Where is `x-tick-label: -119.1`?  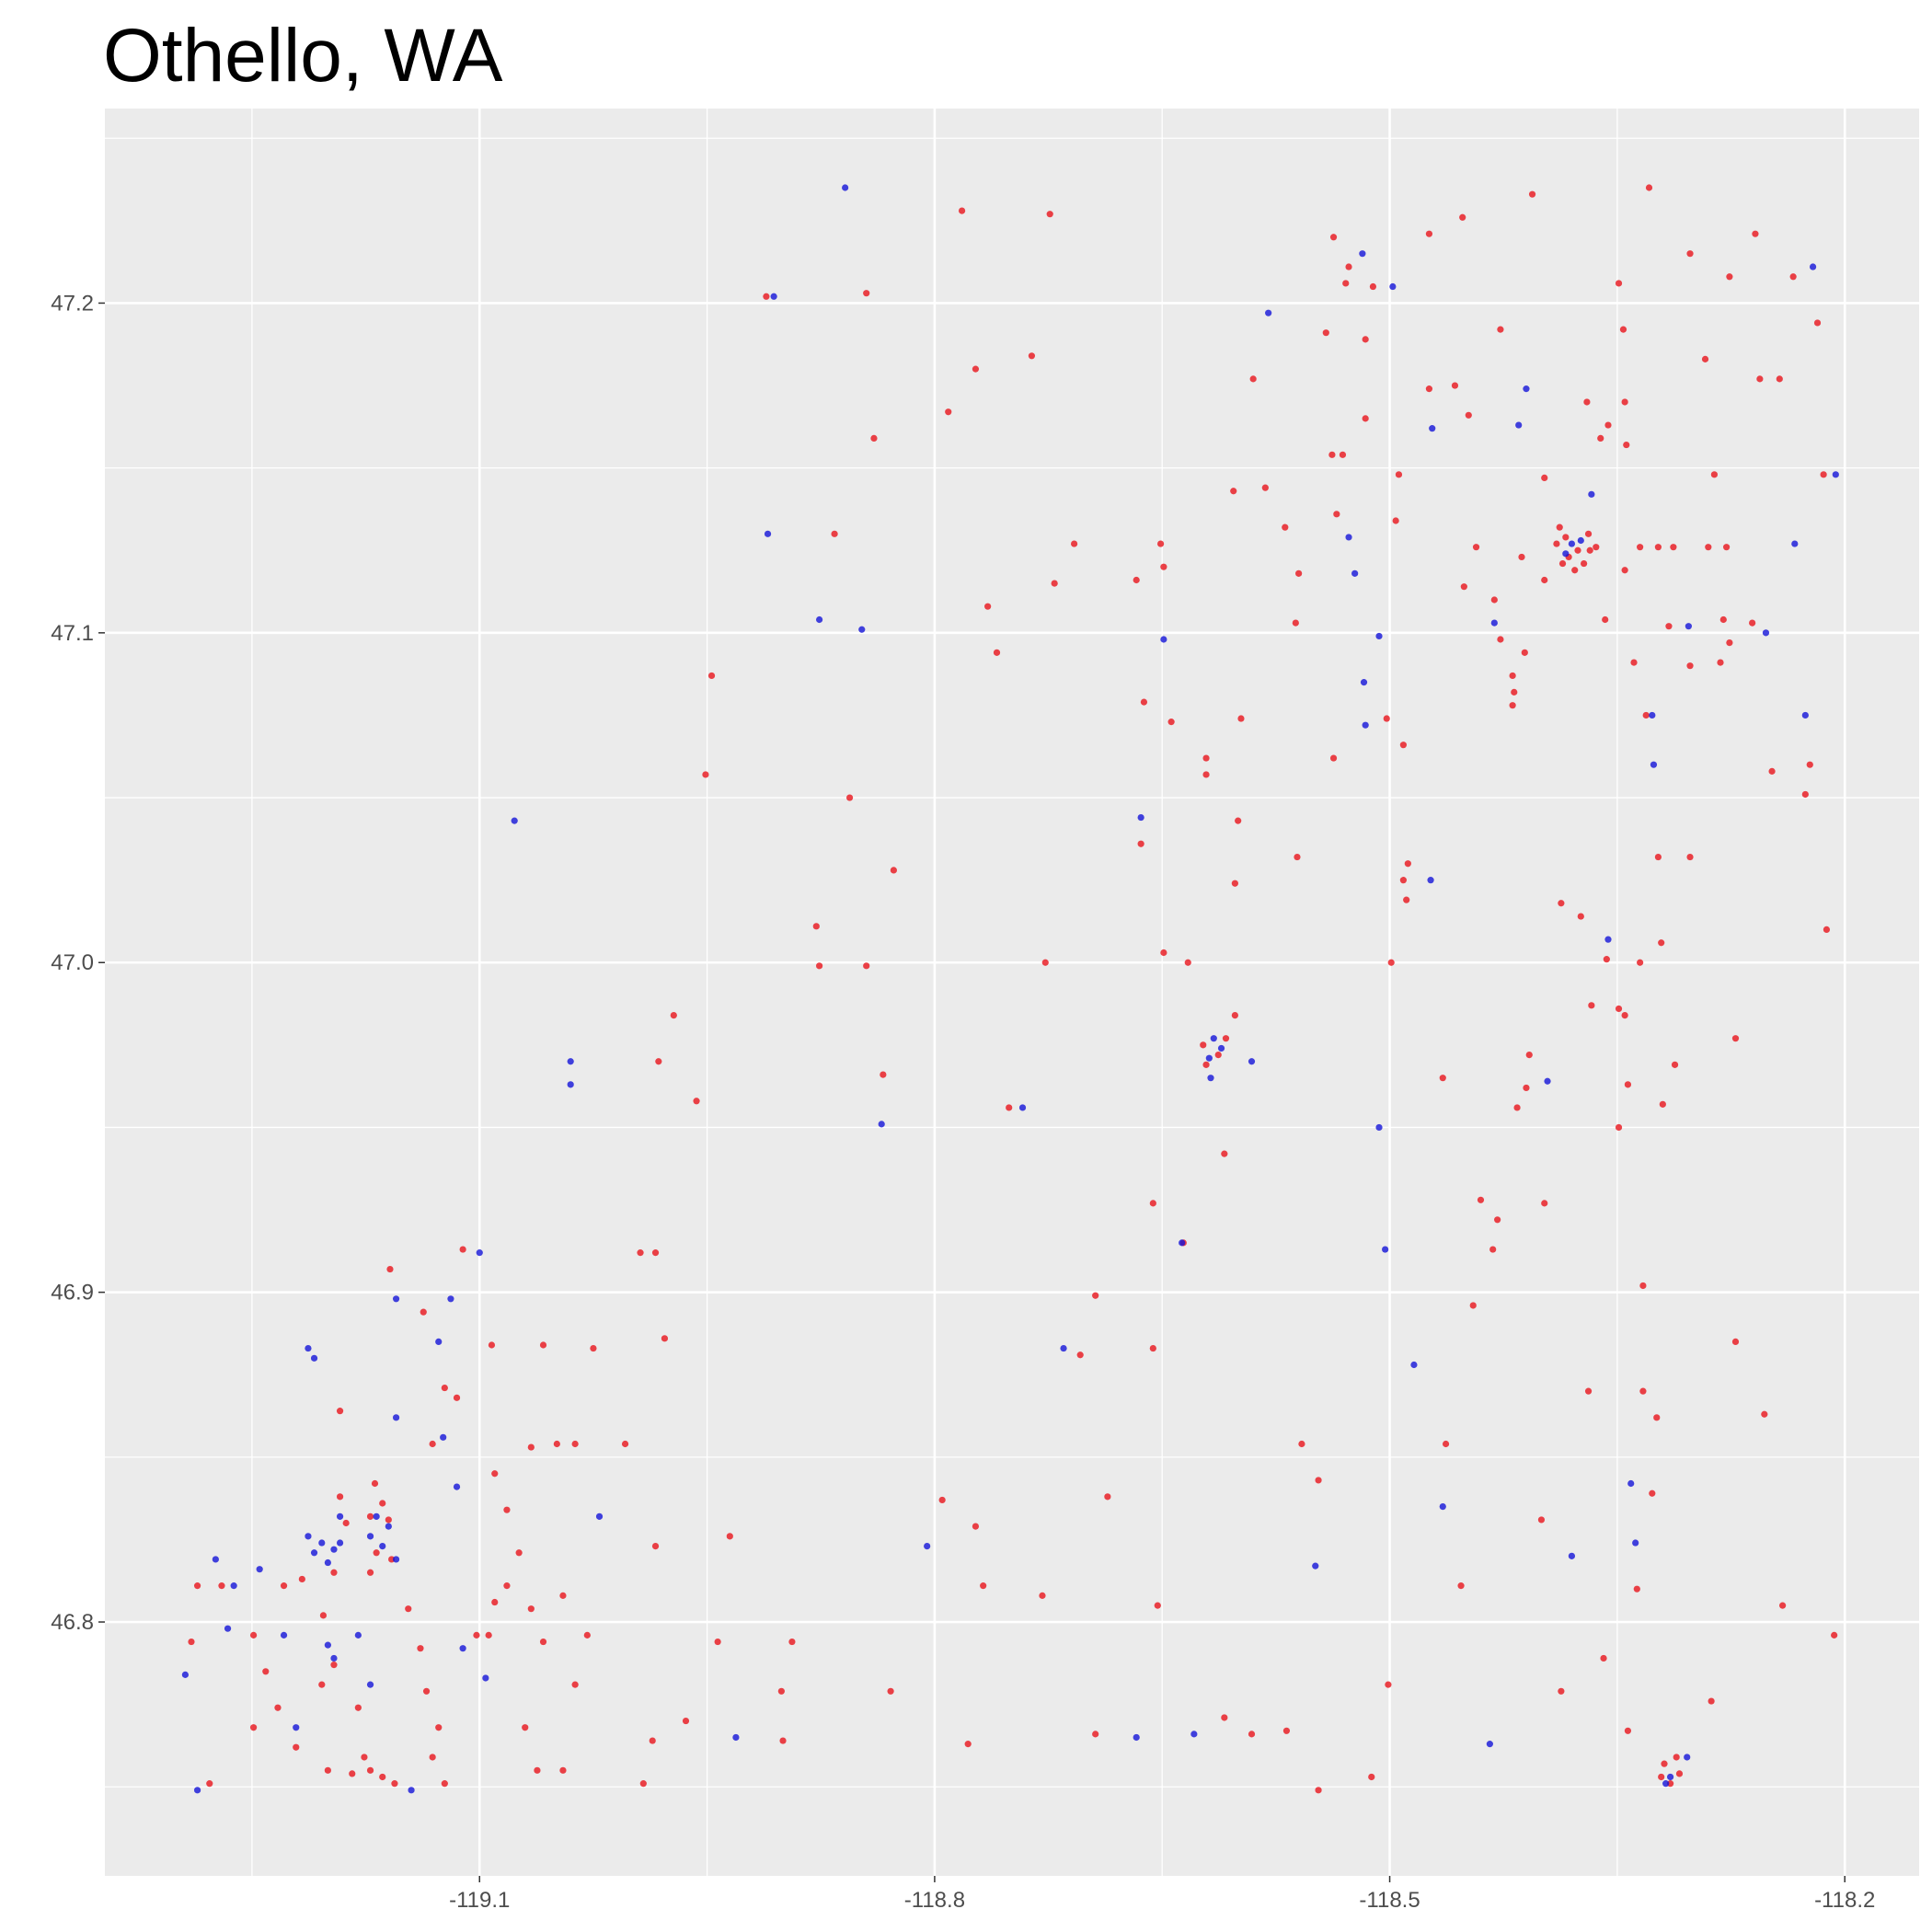
x-tick-label: -119.1 is located at coordinates (479, 1901).